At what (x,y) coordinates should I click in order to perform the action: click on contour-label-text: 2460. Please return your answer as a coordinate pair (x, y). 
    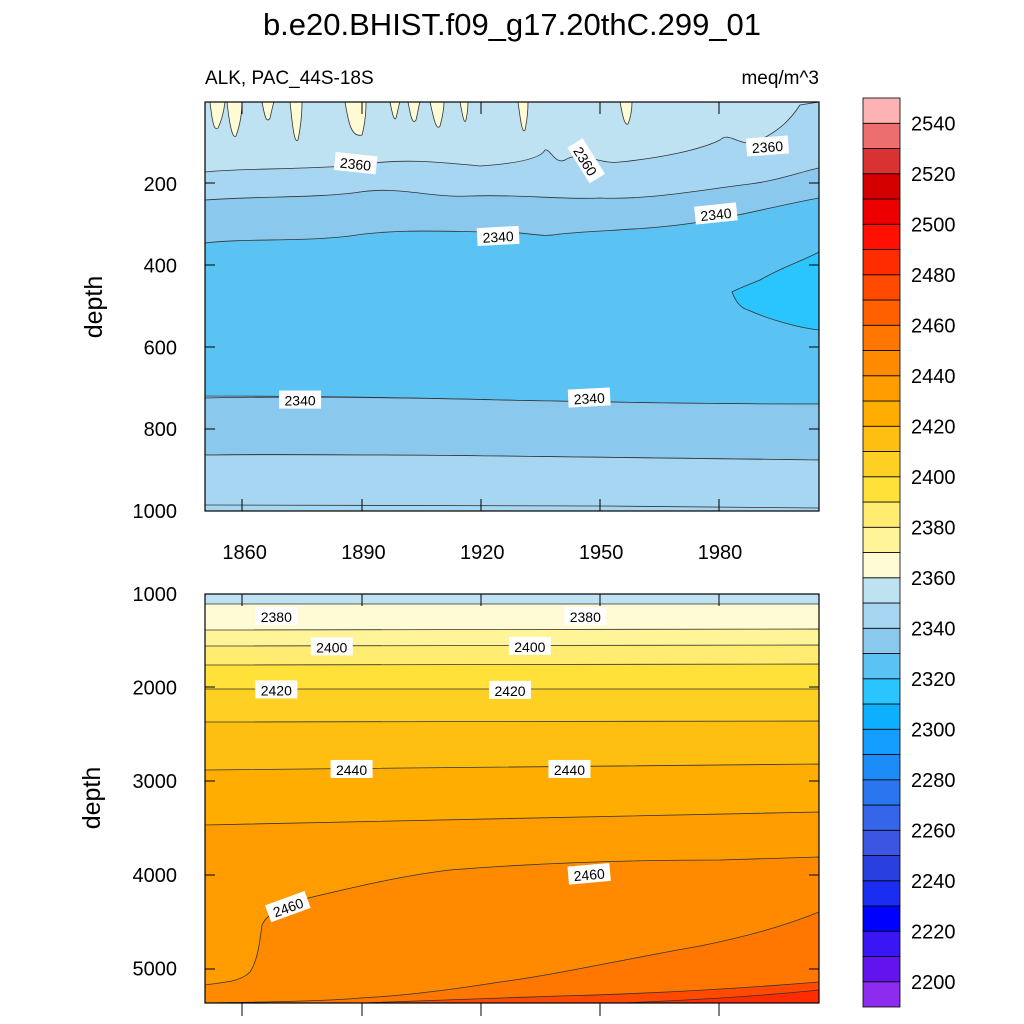
    Looking at the image, I should click on (589, 874).